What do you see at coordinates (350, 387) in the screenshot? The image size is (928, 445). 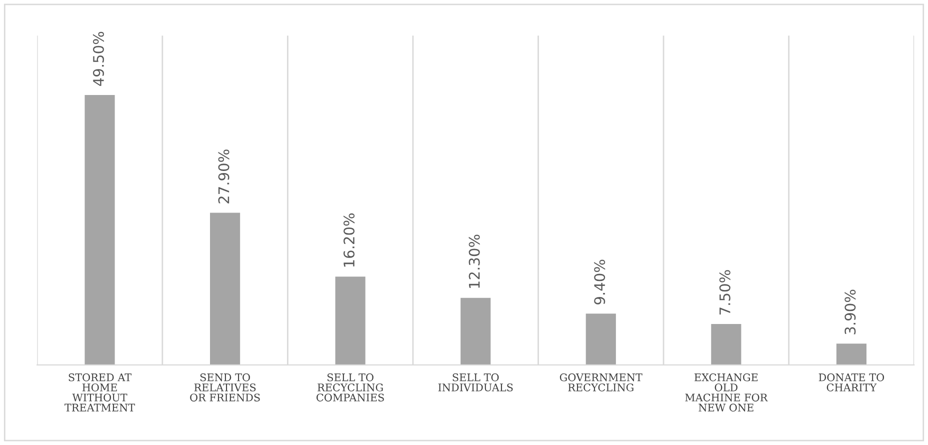 I see `x-tick-label: SELL TO RECYCLING COMPANIES` at bounding box center [350, 387].